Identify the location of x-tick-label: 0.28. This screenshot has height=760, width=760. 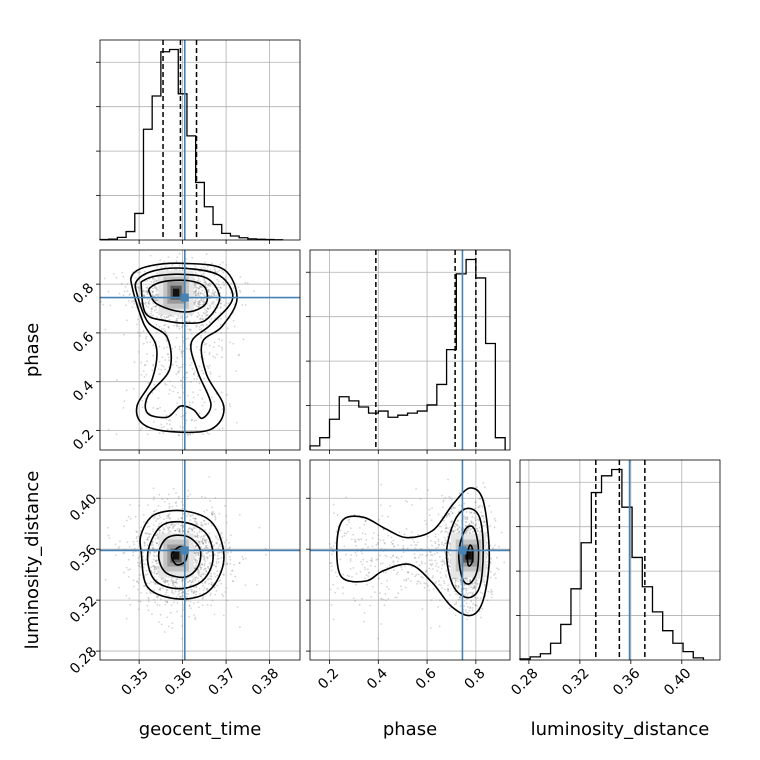
(524, 681).